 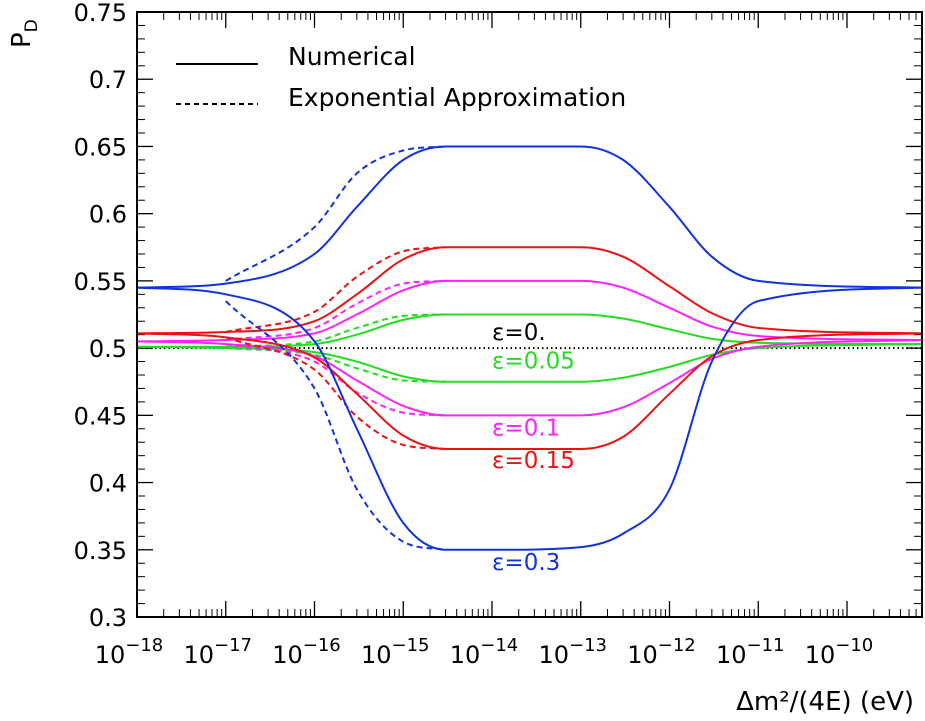 What do you see at coordinates (395, 652) in the screenshot?
I see `x-tick-label: 10−15` at bounding box center [395, 652].